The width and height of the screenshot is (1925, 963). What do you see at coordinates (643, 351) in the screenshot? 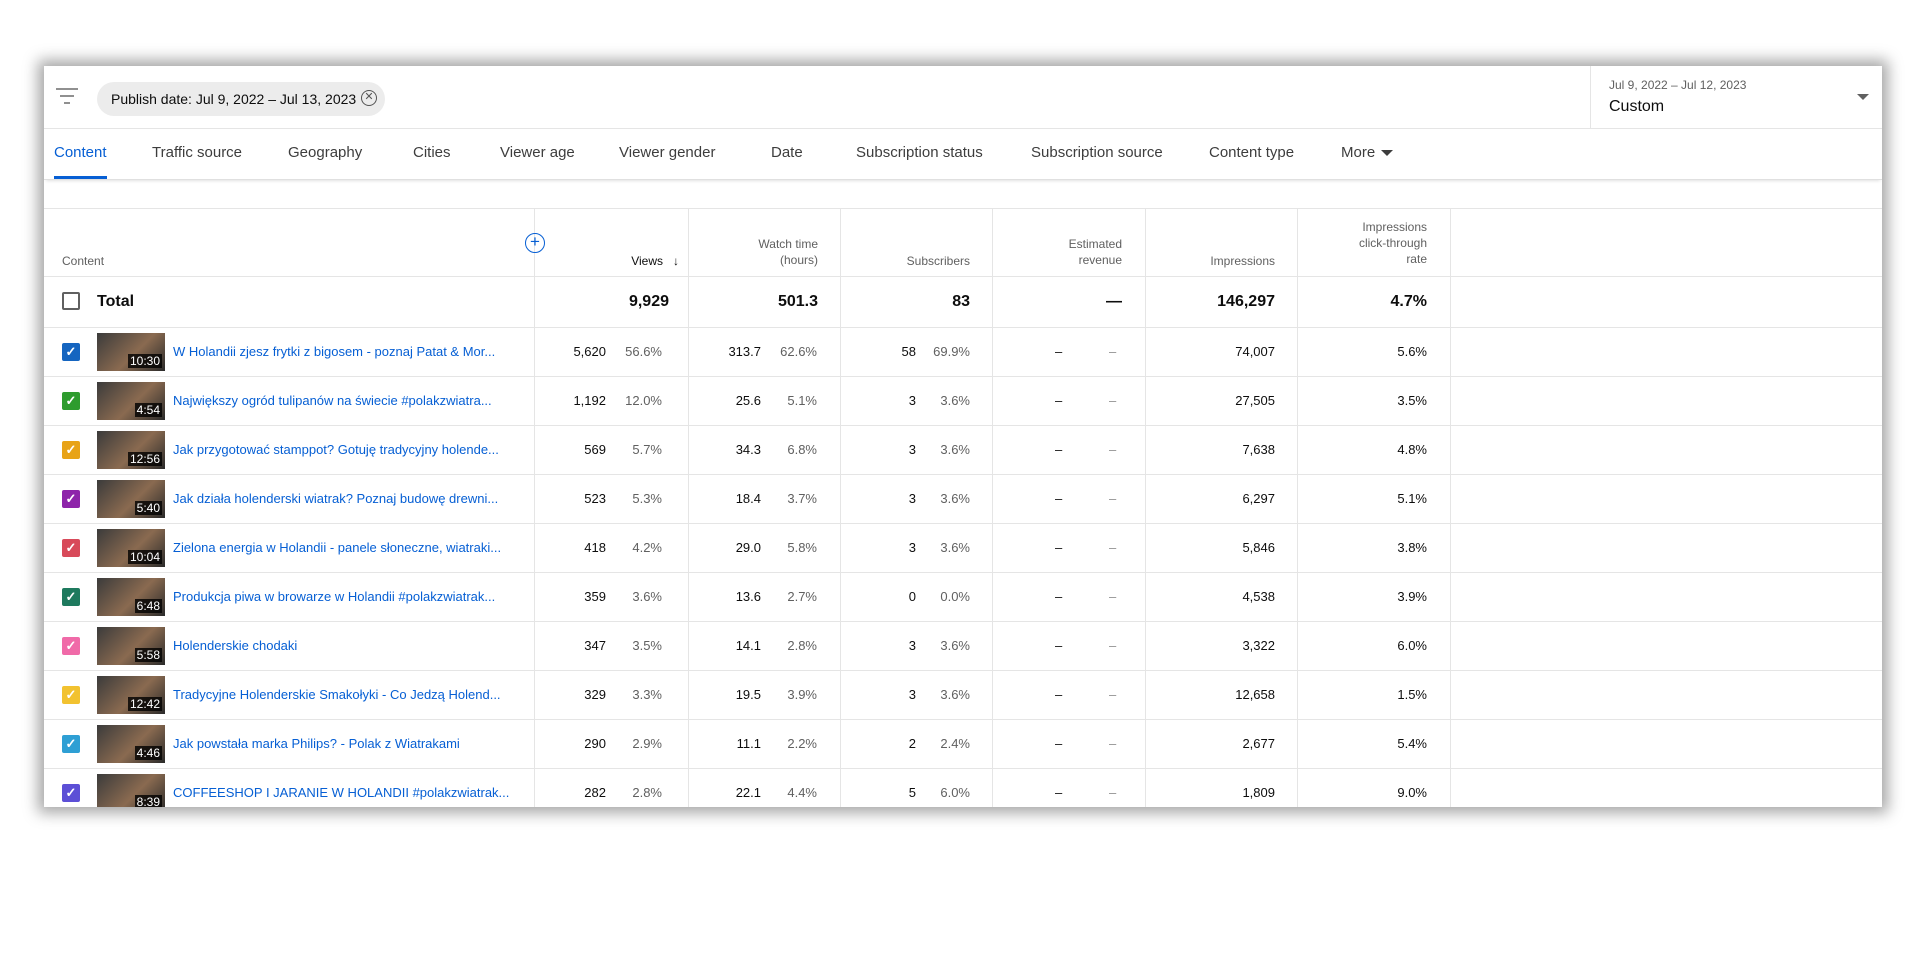
I see `views-percent: 56.6%` at bounding box center [643, 351].